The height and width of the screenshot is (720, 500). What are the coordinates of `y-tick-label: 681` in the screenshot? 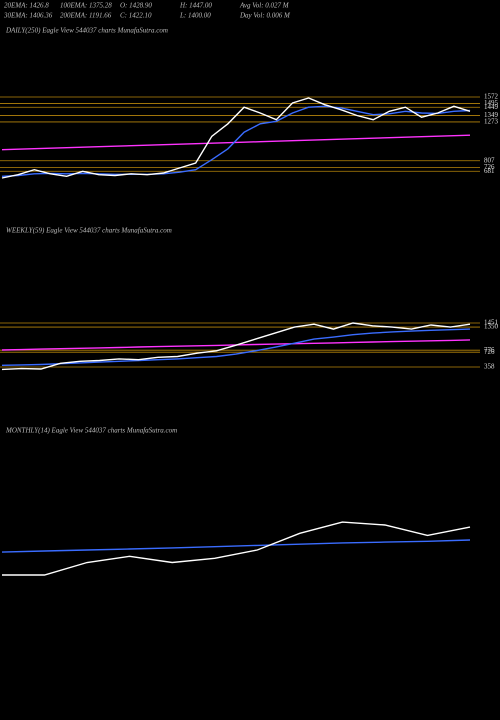 It's located at (489, 171).